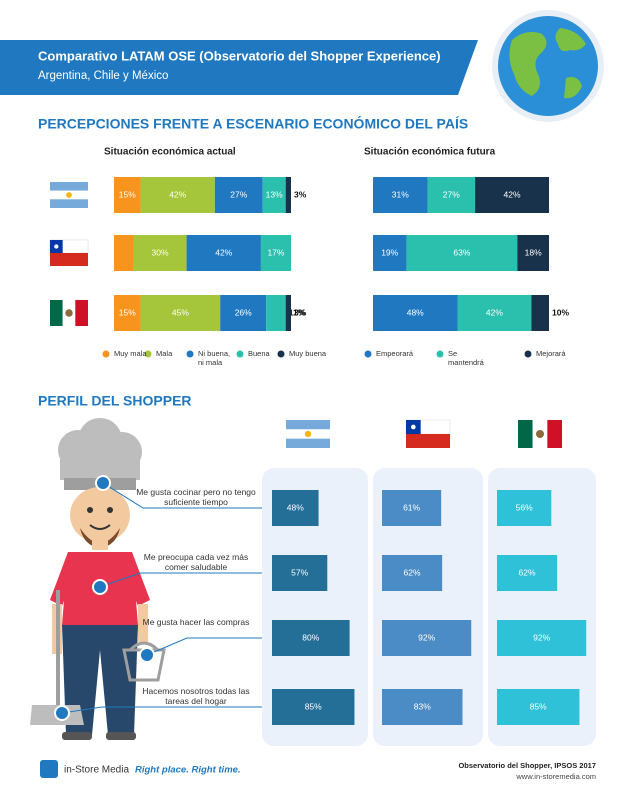 Image resolution: width=631 pixels, height=810 pixels. I want to click on value-label: 18%, so click(533, 252).